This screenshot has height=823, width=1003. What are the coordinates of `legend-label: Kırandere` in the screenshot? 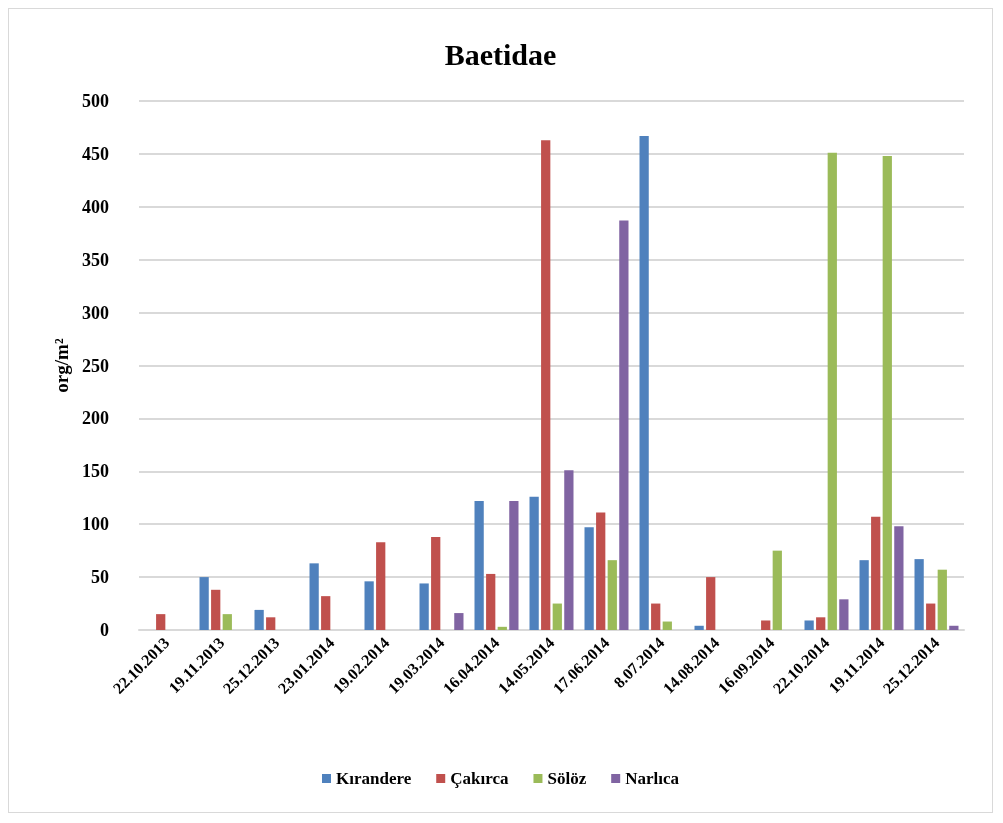 It's located at (374, 778).